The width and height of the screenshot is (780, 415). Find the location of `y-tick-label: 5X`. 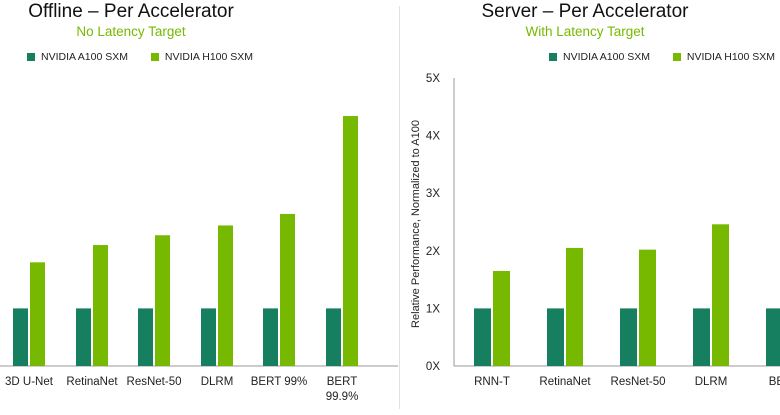

y-tick-label: 5X is located at coordinates (433, 79).